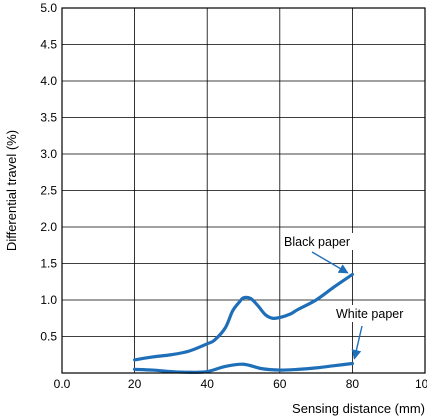 This screenshot has width=427, height=420. I want to click on x-axis-label: Sensing distance (mm), so click(358, 408).